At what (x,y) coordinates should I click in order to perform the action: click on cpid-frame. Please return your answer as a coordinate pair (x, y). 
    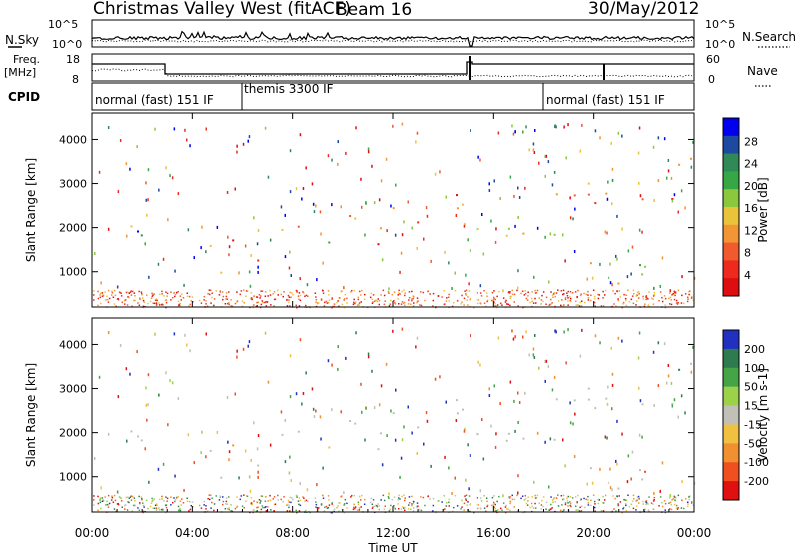
    Looking at the image, I should click on (393, 96).